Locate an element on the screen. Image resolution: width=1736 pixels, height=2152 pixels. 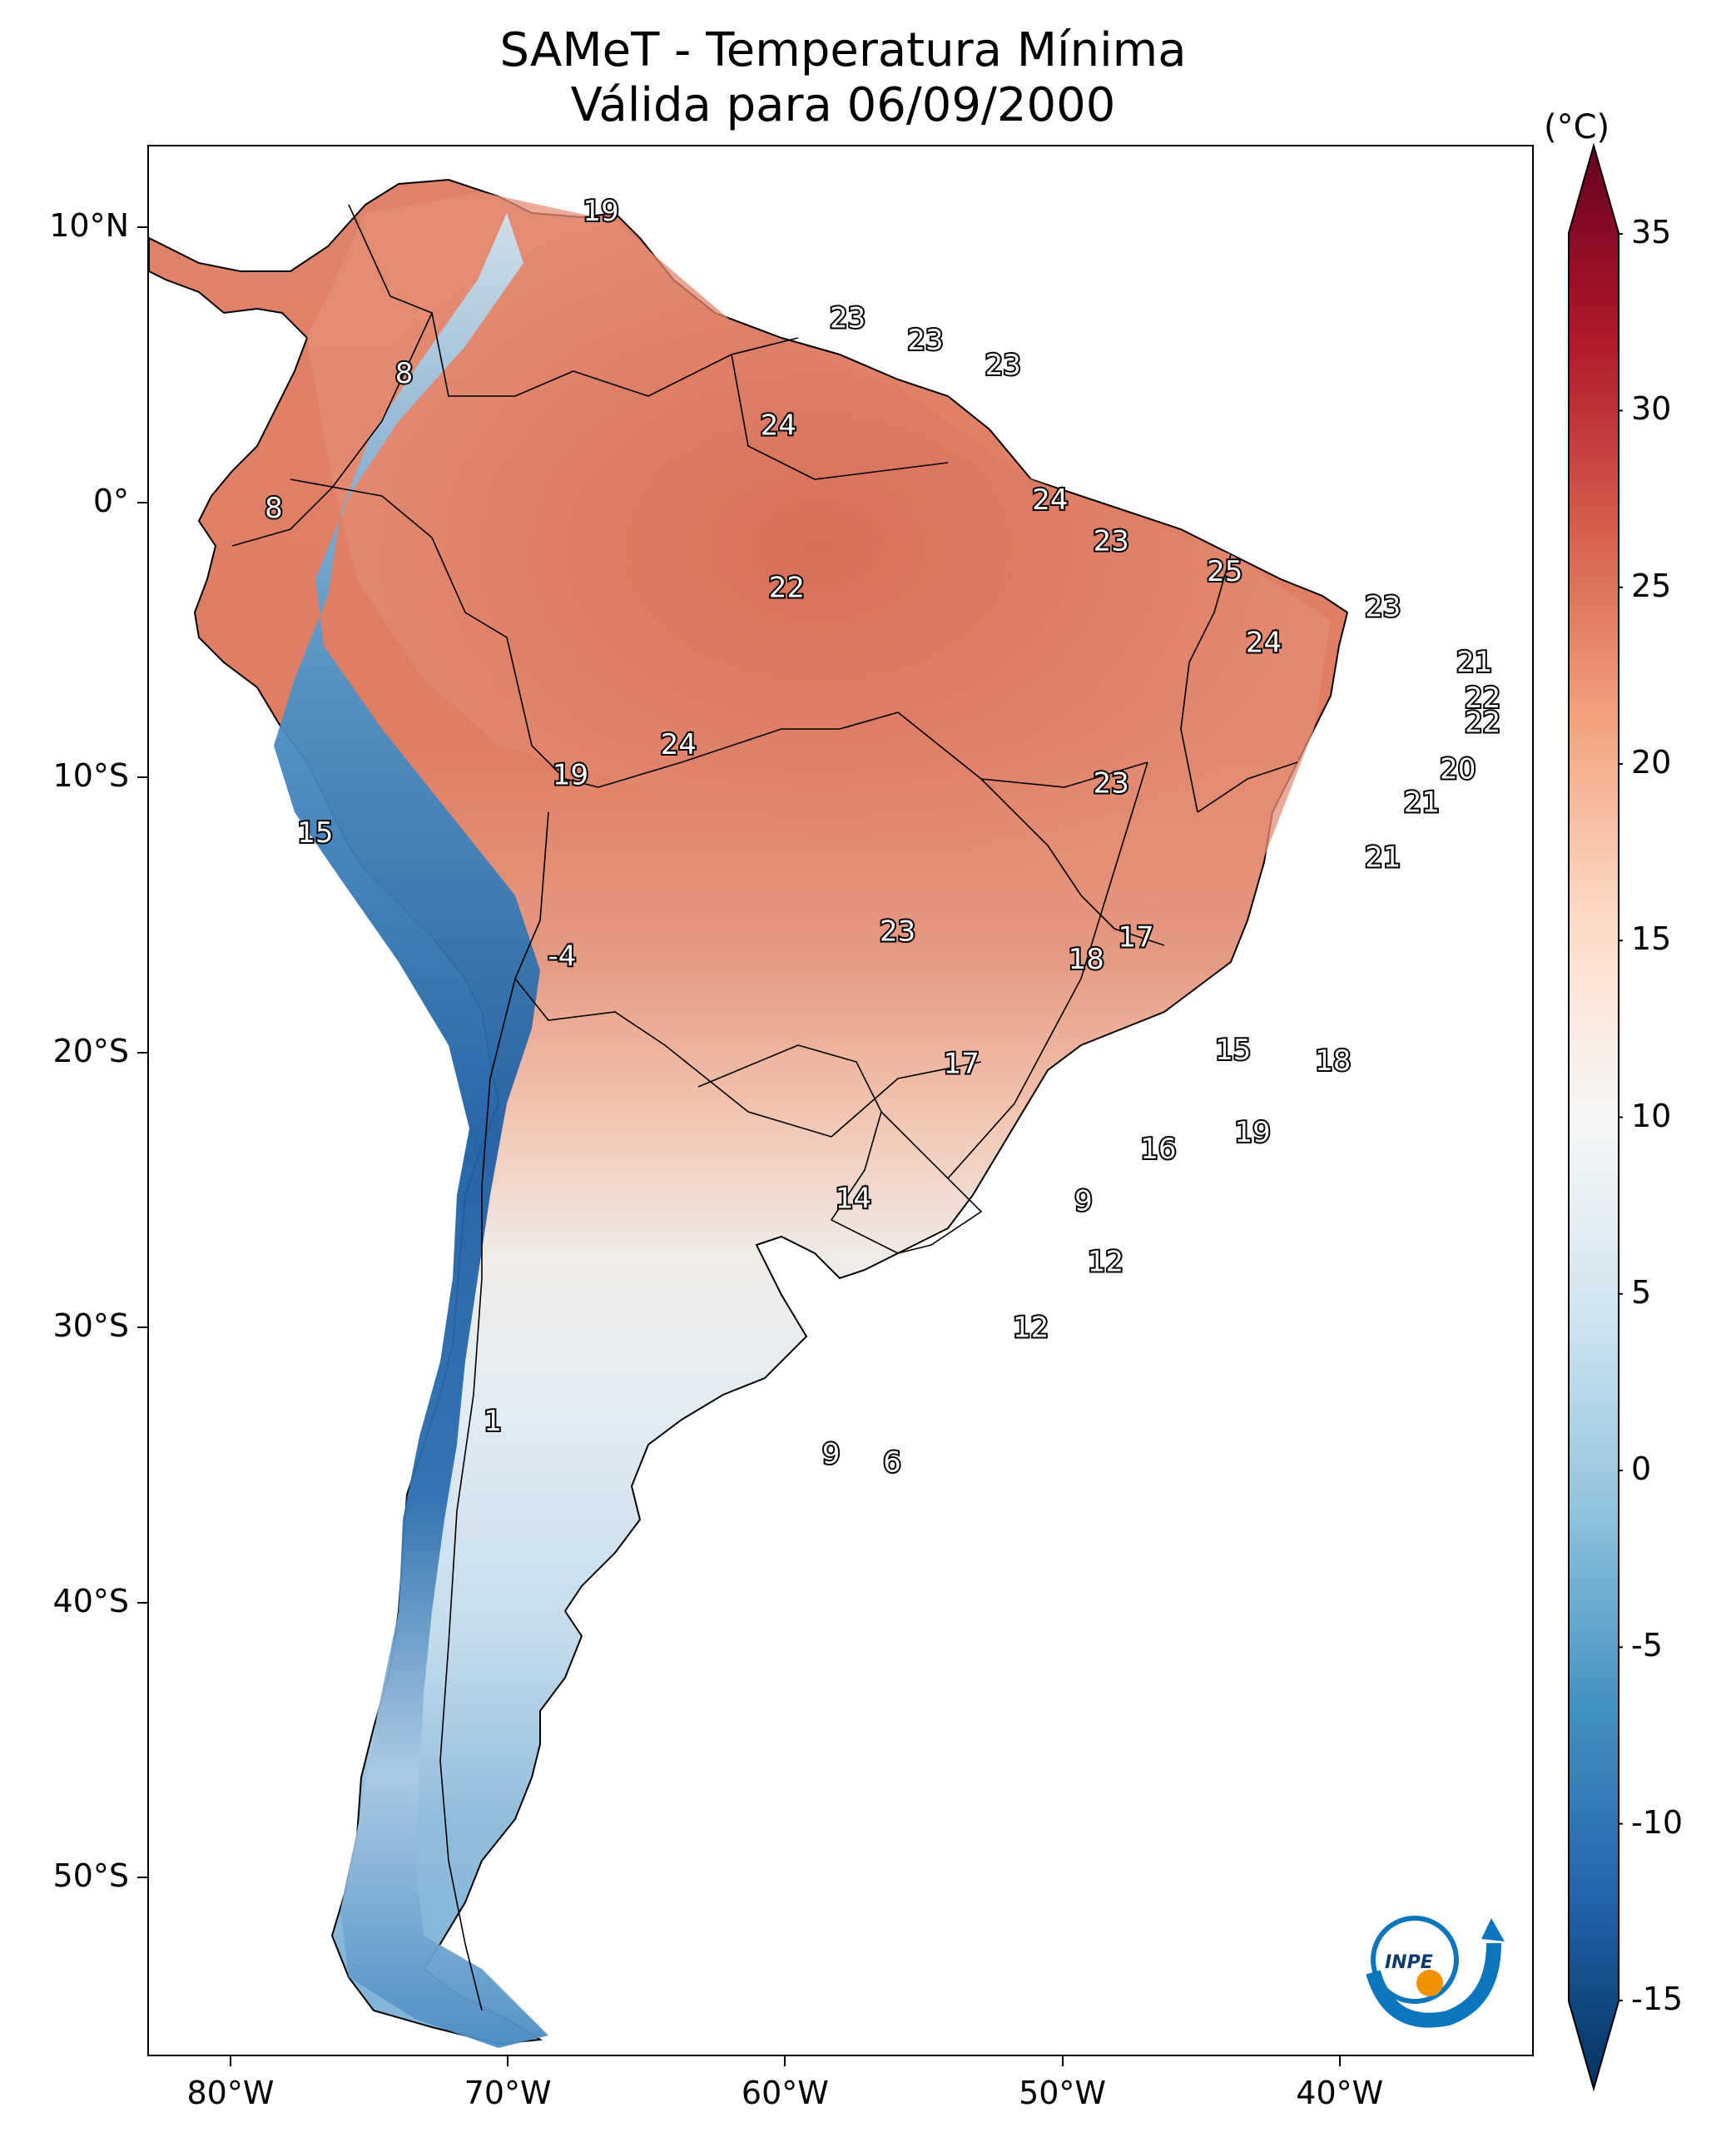
station-value-label: 20 is located at coordinates (1458, 769).